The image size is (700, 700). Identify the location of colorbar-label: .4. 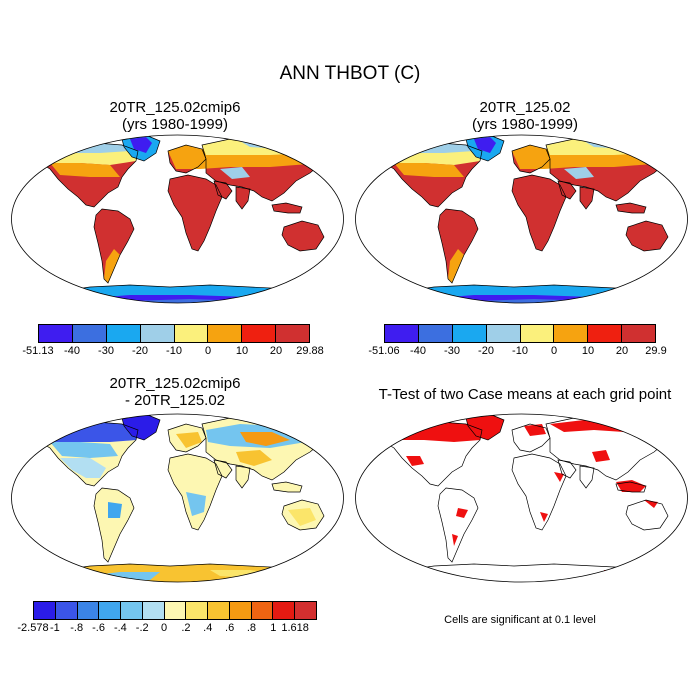
(208, 628).